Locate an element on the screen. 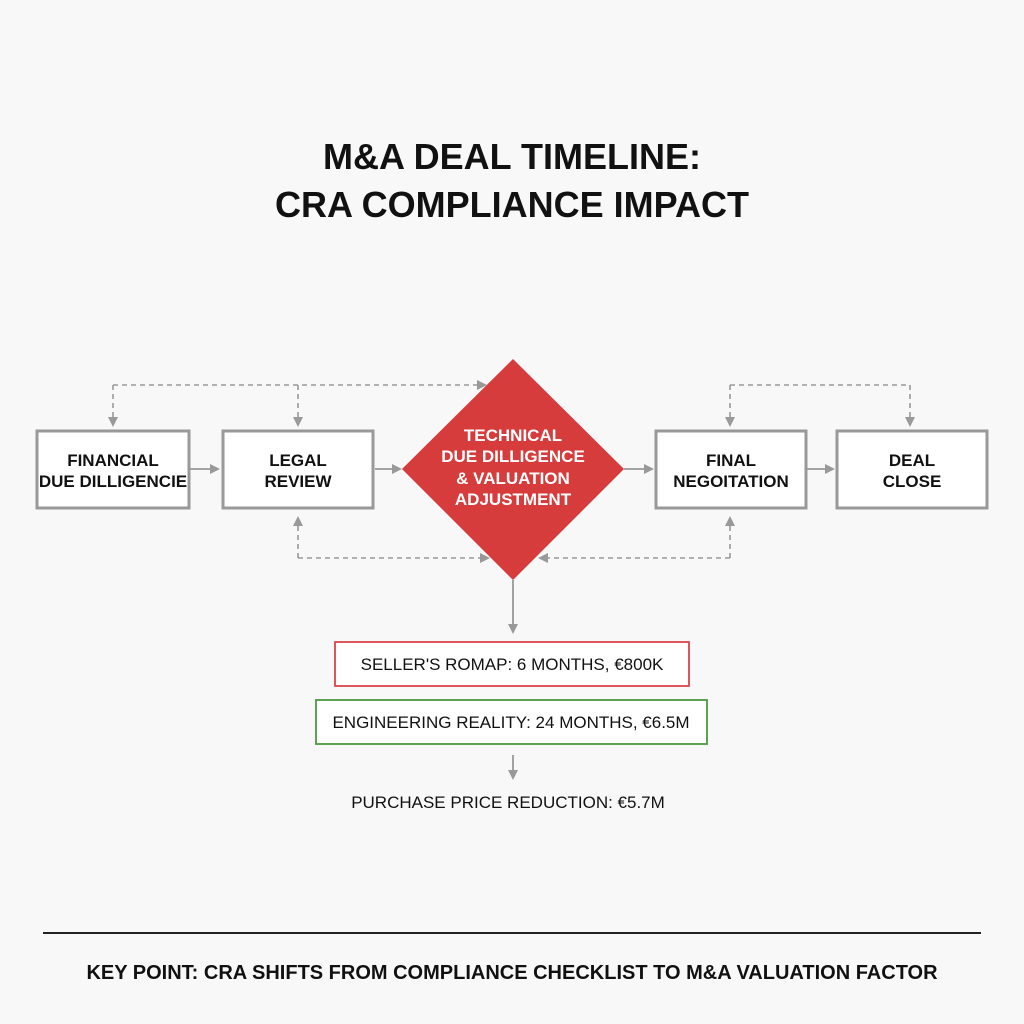  node-financial-due-diligence: FINANCIAL DUE DILLIGENCIE is located at coordinates (113, 469).